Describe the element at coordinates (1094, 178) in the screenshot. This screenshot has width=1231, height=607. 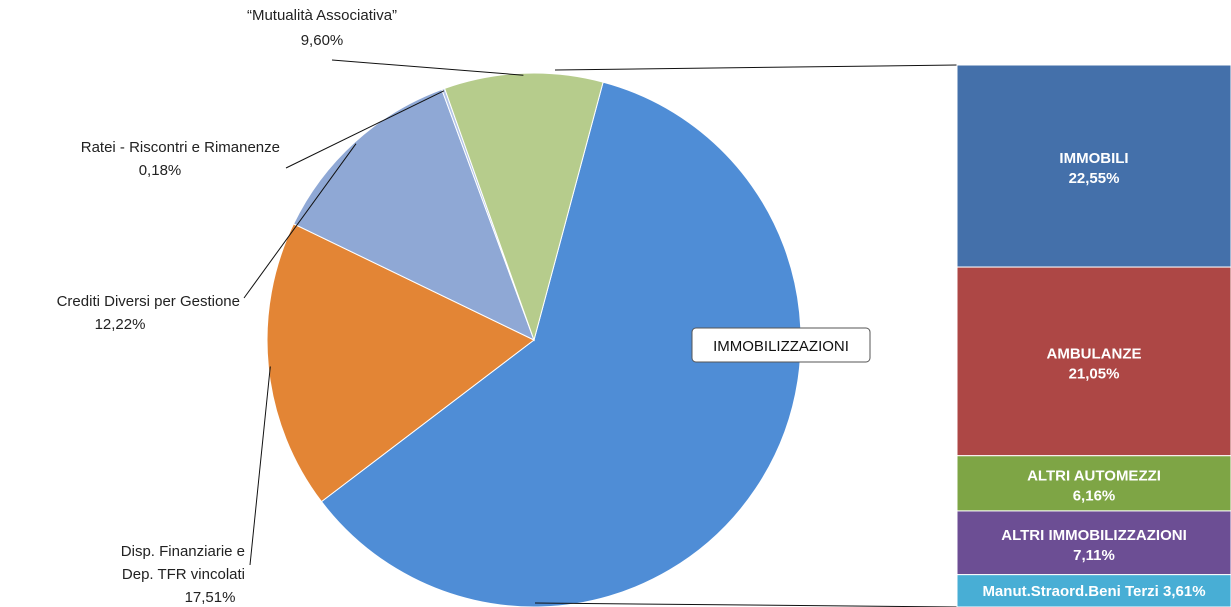
I see `bar-segment-value: 22,55%` at that location.